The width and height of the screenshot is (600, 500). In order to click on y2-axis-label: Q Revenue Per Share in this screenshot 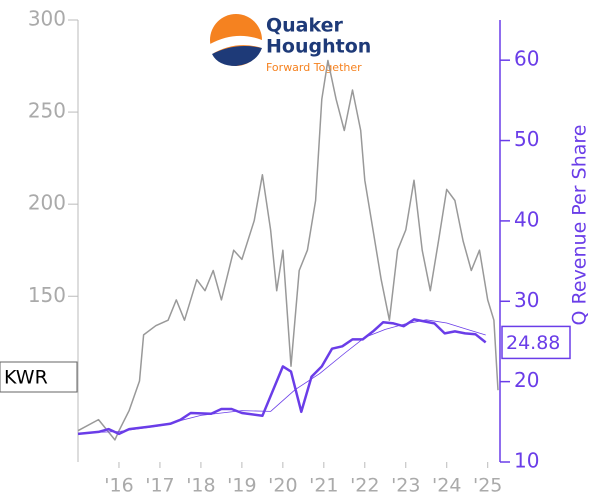, I will do `click(580, 225)`.